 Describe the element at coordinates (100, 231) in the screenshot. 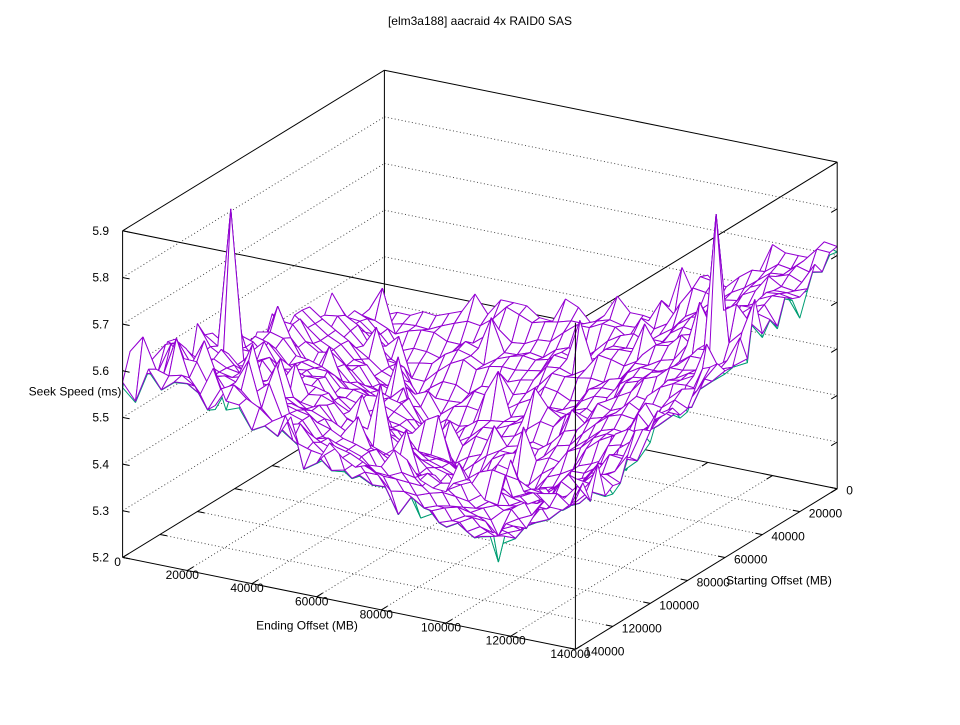

I see `svg-text: 5.9` at that location.